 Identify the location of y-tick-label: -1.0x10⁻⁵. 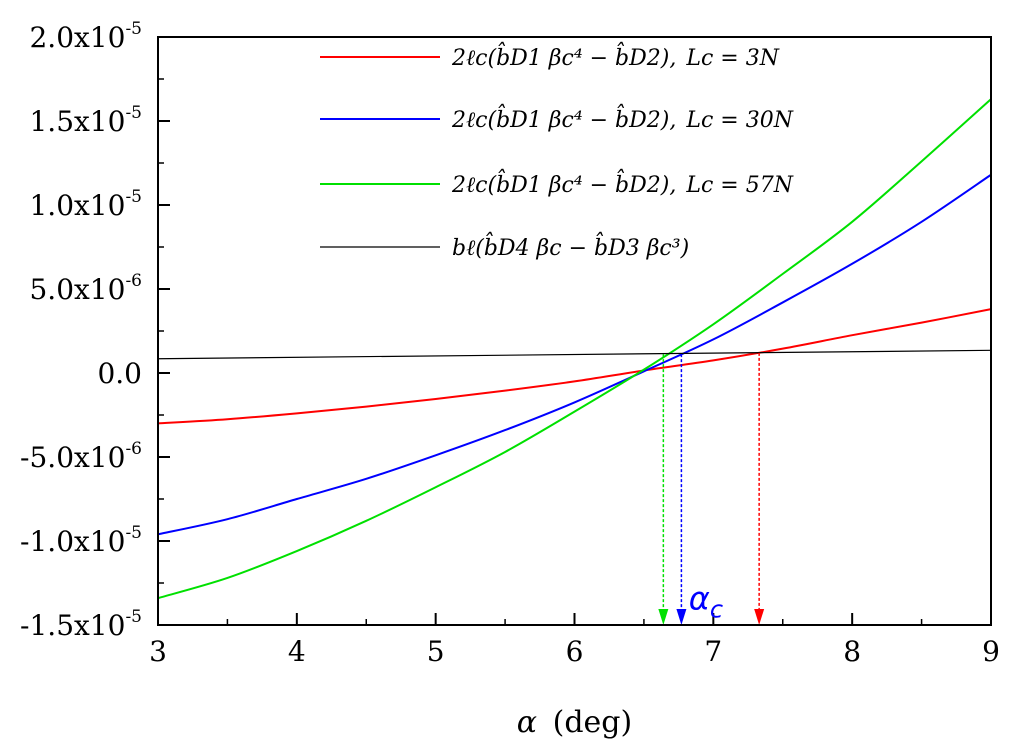
(81, 540).